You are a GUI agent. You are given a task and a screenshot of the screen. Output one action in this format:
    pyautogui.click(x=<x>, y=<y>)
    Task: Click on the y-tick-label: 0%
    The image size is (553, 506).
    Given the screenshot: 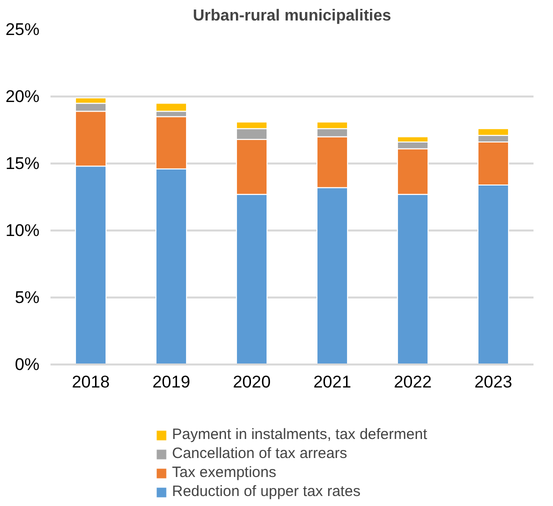 What is the action you would take?
    pyautogui.click(x=27, y=364)
    